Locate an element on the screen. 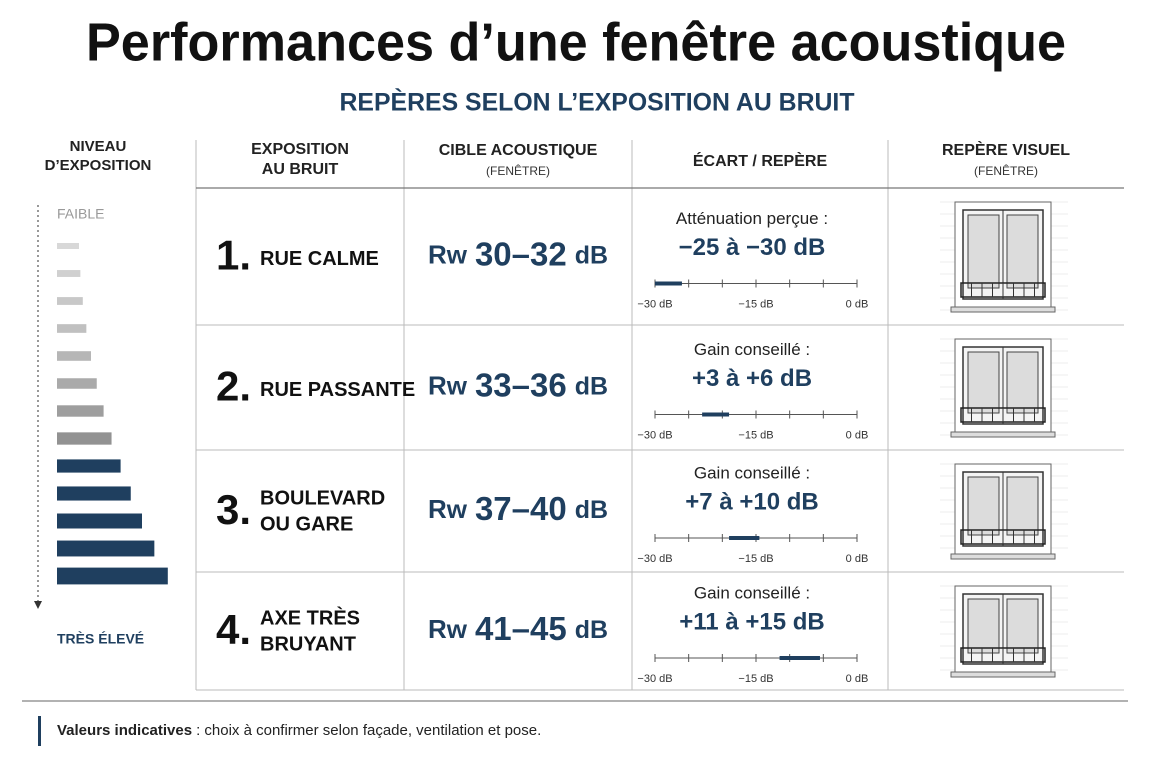 The height and width of the screenshot is (768, 1152). exposure-arrowhead is located at coordinates (38, 605).